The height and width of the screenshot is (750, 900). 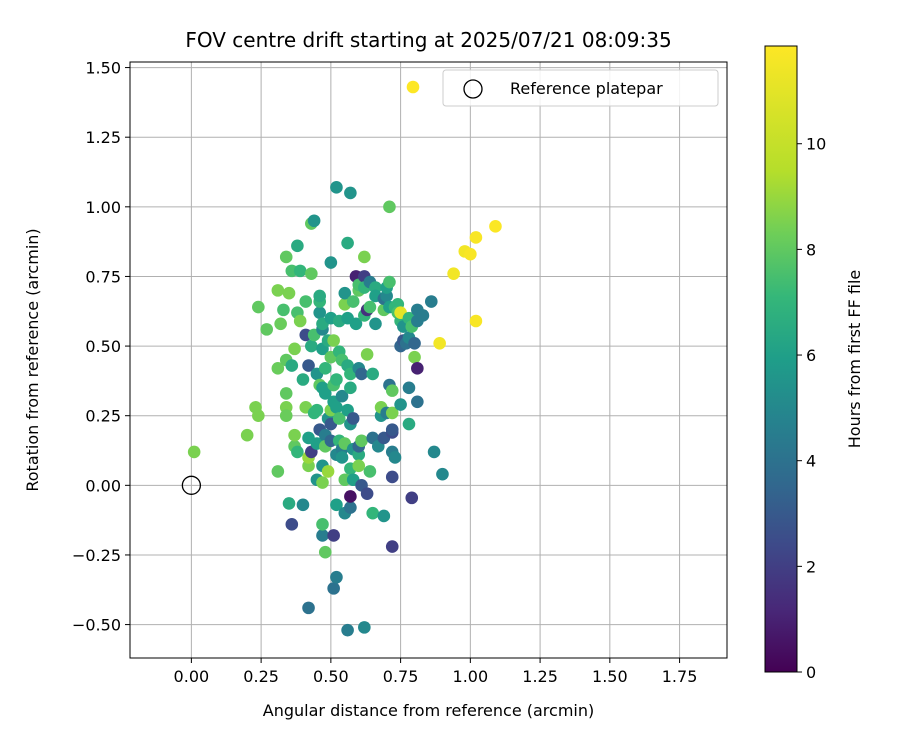 I want to click on legend-box, so click(x=580, y=88).